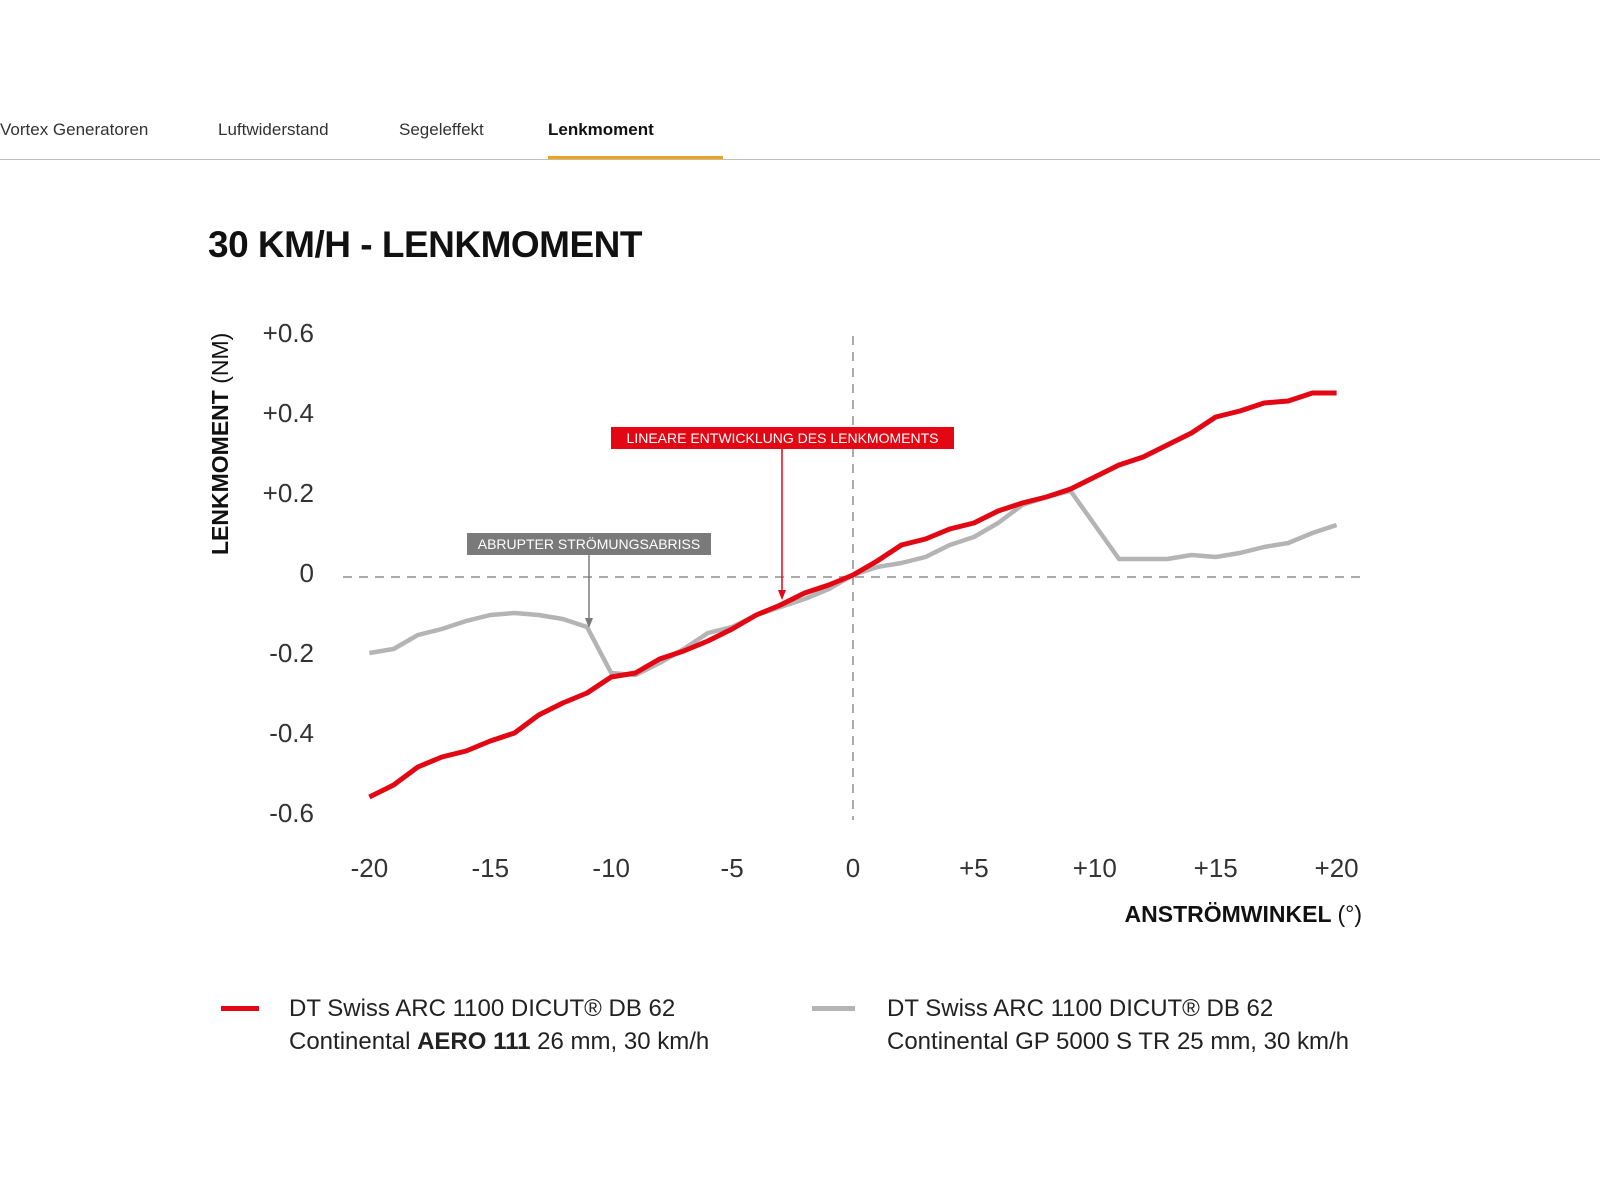 This screenshot has width=1600, height=1200. Describe the element at coordinates (291, 813) in the screenshot. I see `y-tick-label: -0.6` at that location.